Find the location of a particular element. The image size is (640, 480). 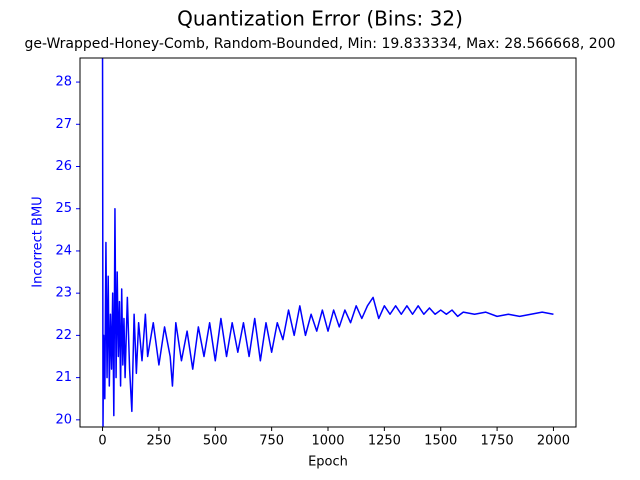

x-tick-label: 750 is located at coordinates (271, 441).